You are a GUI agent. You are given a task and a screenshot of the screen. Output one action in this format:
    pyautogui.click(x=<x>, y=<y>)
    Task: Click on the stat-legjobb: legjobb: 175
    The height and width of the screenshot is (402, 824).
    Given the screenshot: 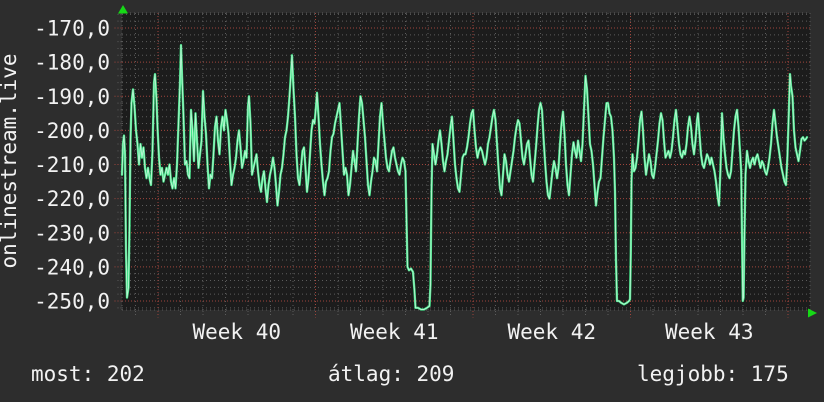 What is the action you would take?
    pyautogui.click(x=713, y=374)
    